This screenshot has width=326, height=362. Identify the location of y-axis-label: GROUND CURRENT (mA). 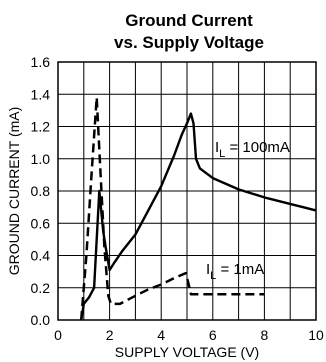
(14, 191).